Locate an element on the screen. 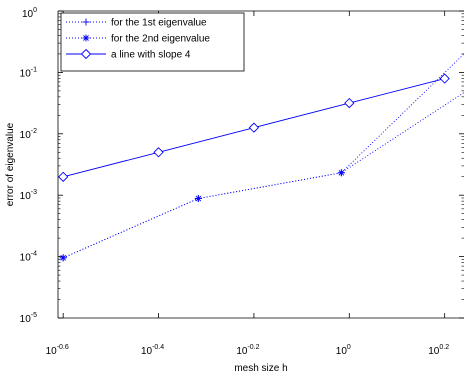 The image size is (464, 378). y-tick-label: 10⁻⁴ is located at coordinates (28, 257).